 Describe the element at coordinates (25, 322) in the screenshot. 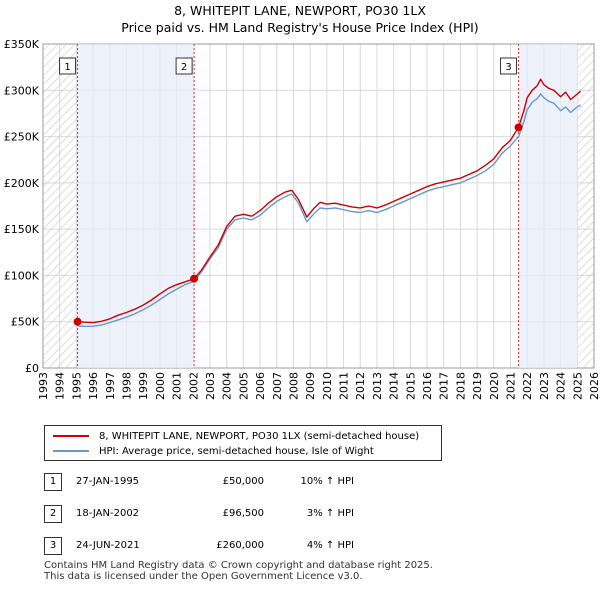

I see `y-tick-label: £50K` at that location.